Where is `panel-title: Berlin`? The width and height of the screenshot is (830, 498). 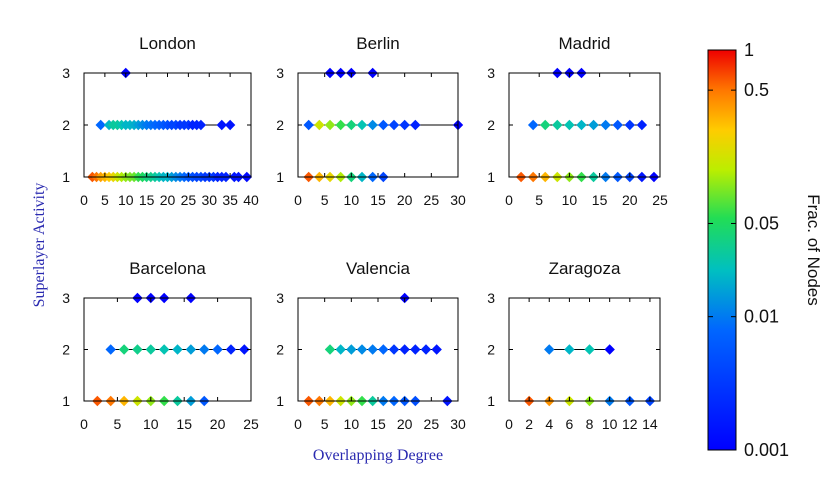
panel-title: Berlin is located at coordinates (377, 43).